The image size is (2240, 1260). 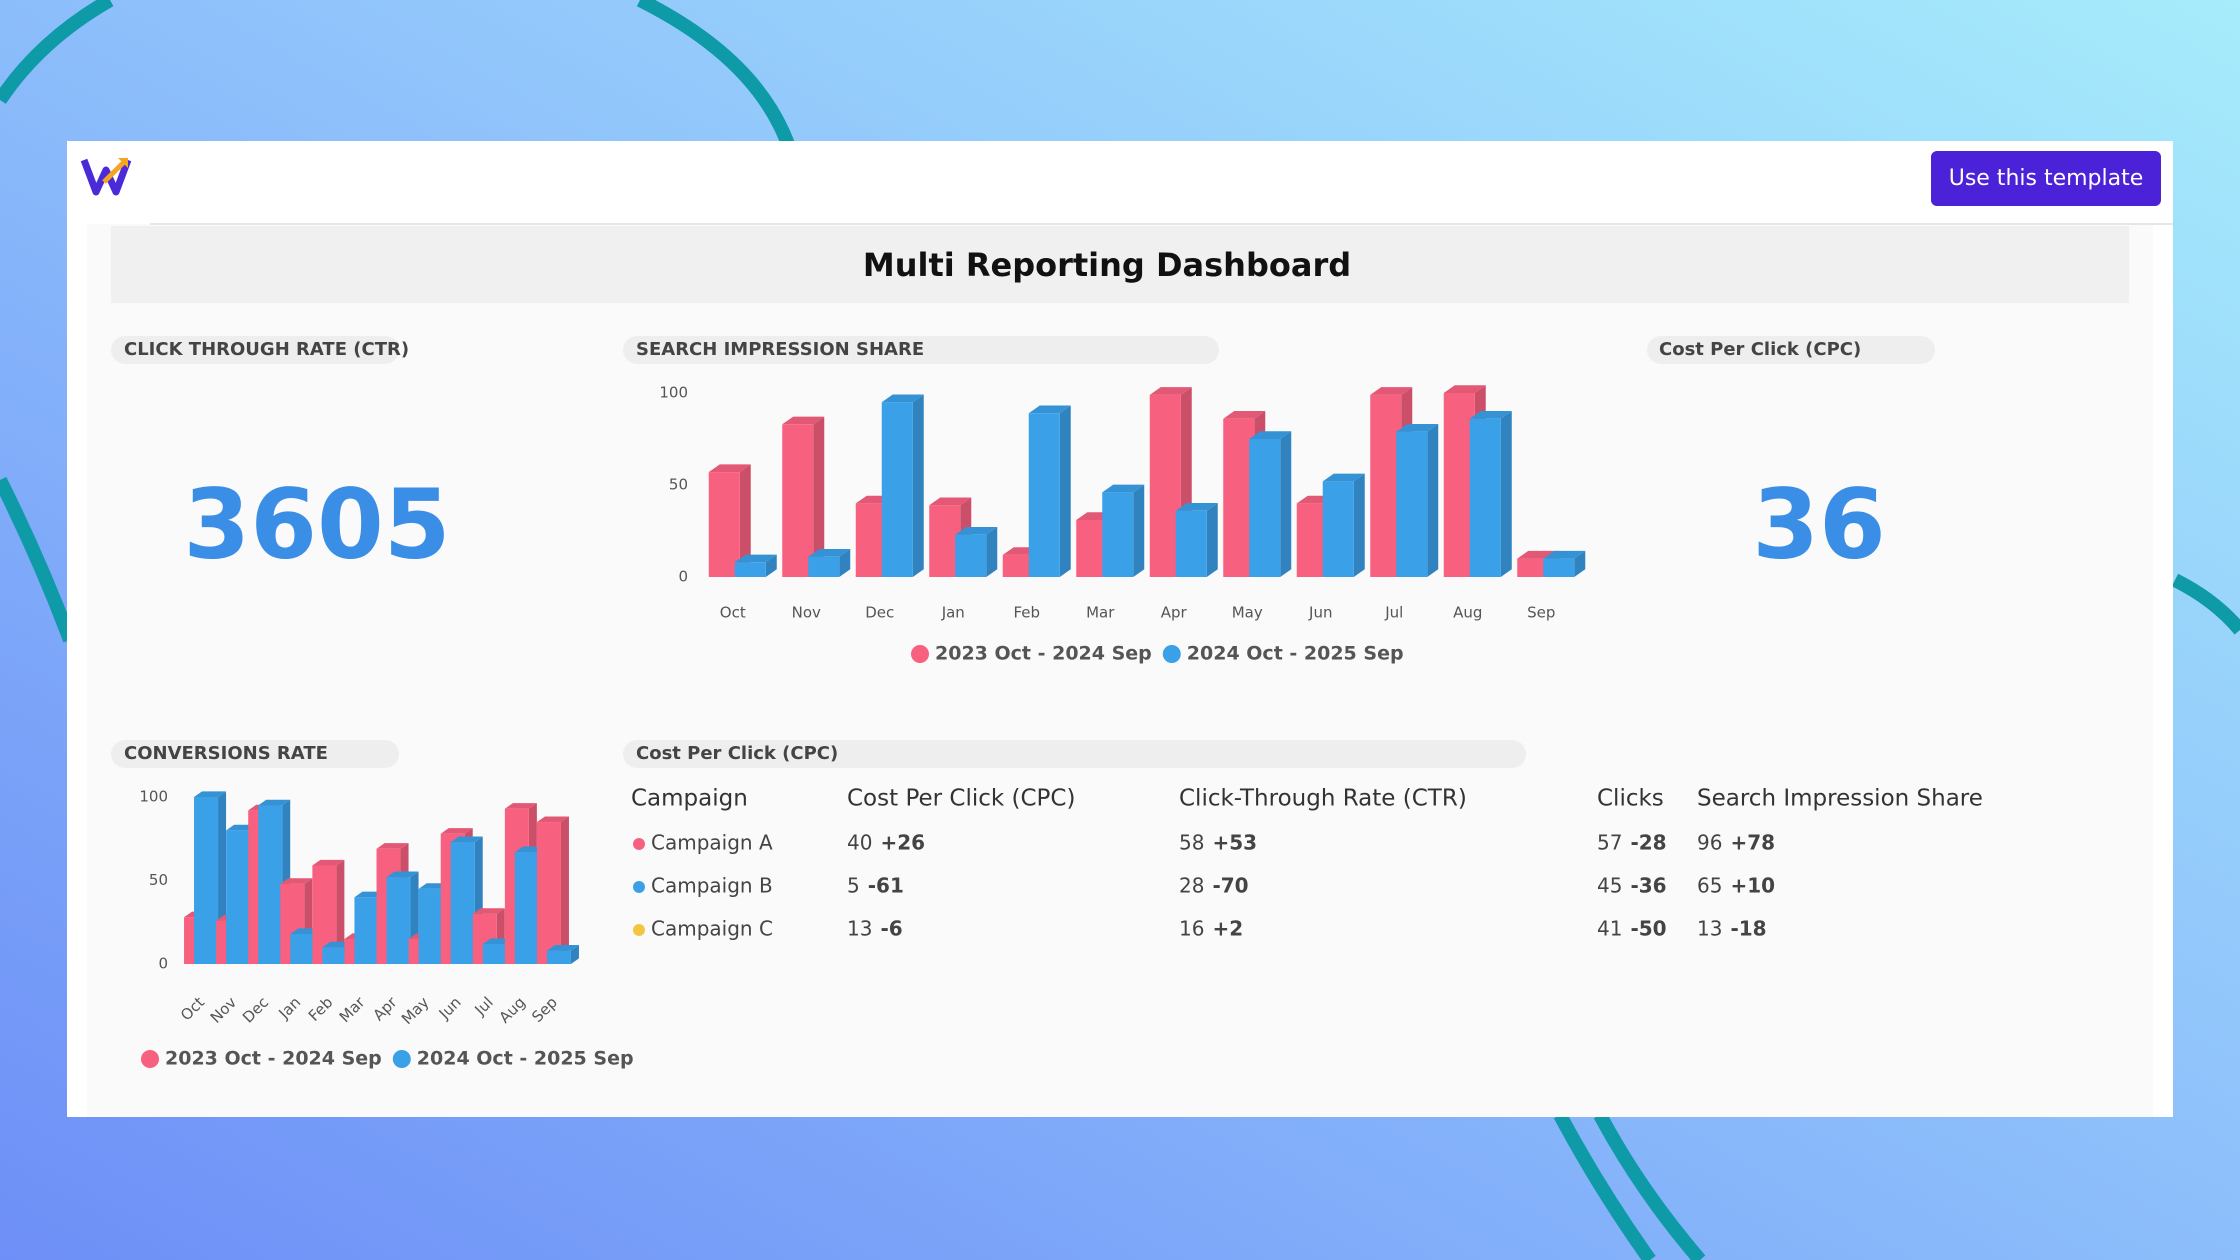 I want to click on x-tick-label: Feb, so click(x=1026, y=613).